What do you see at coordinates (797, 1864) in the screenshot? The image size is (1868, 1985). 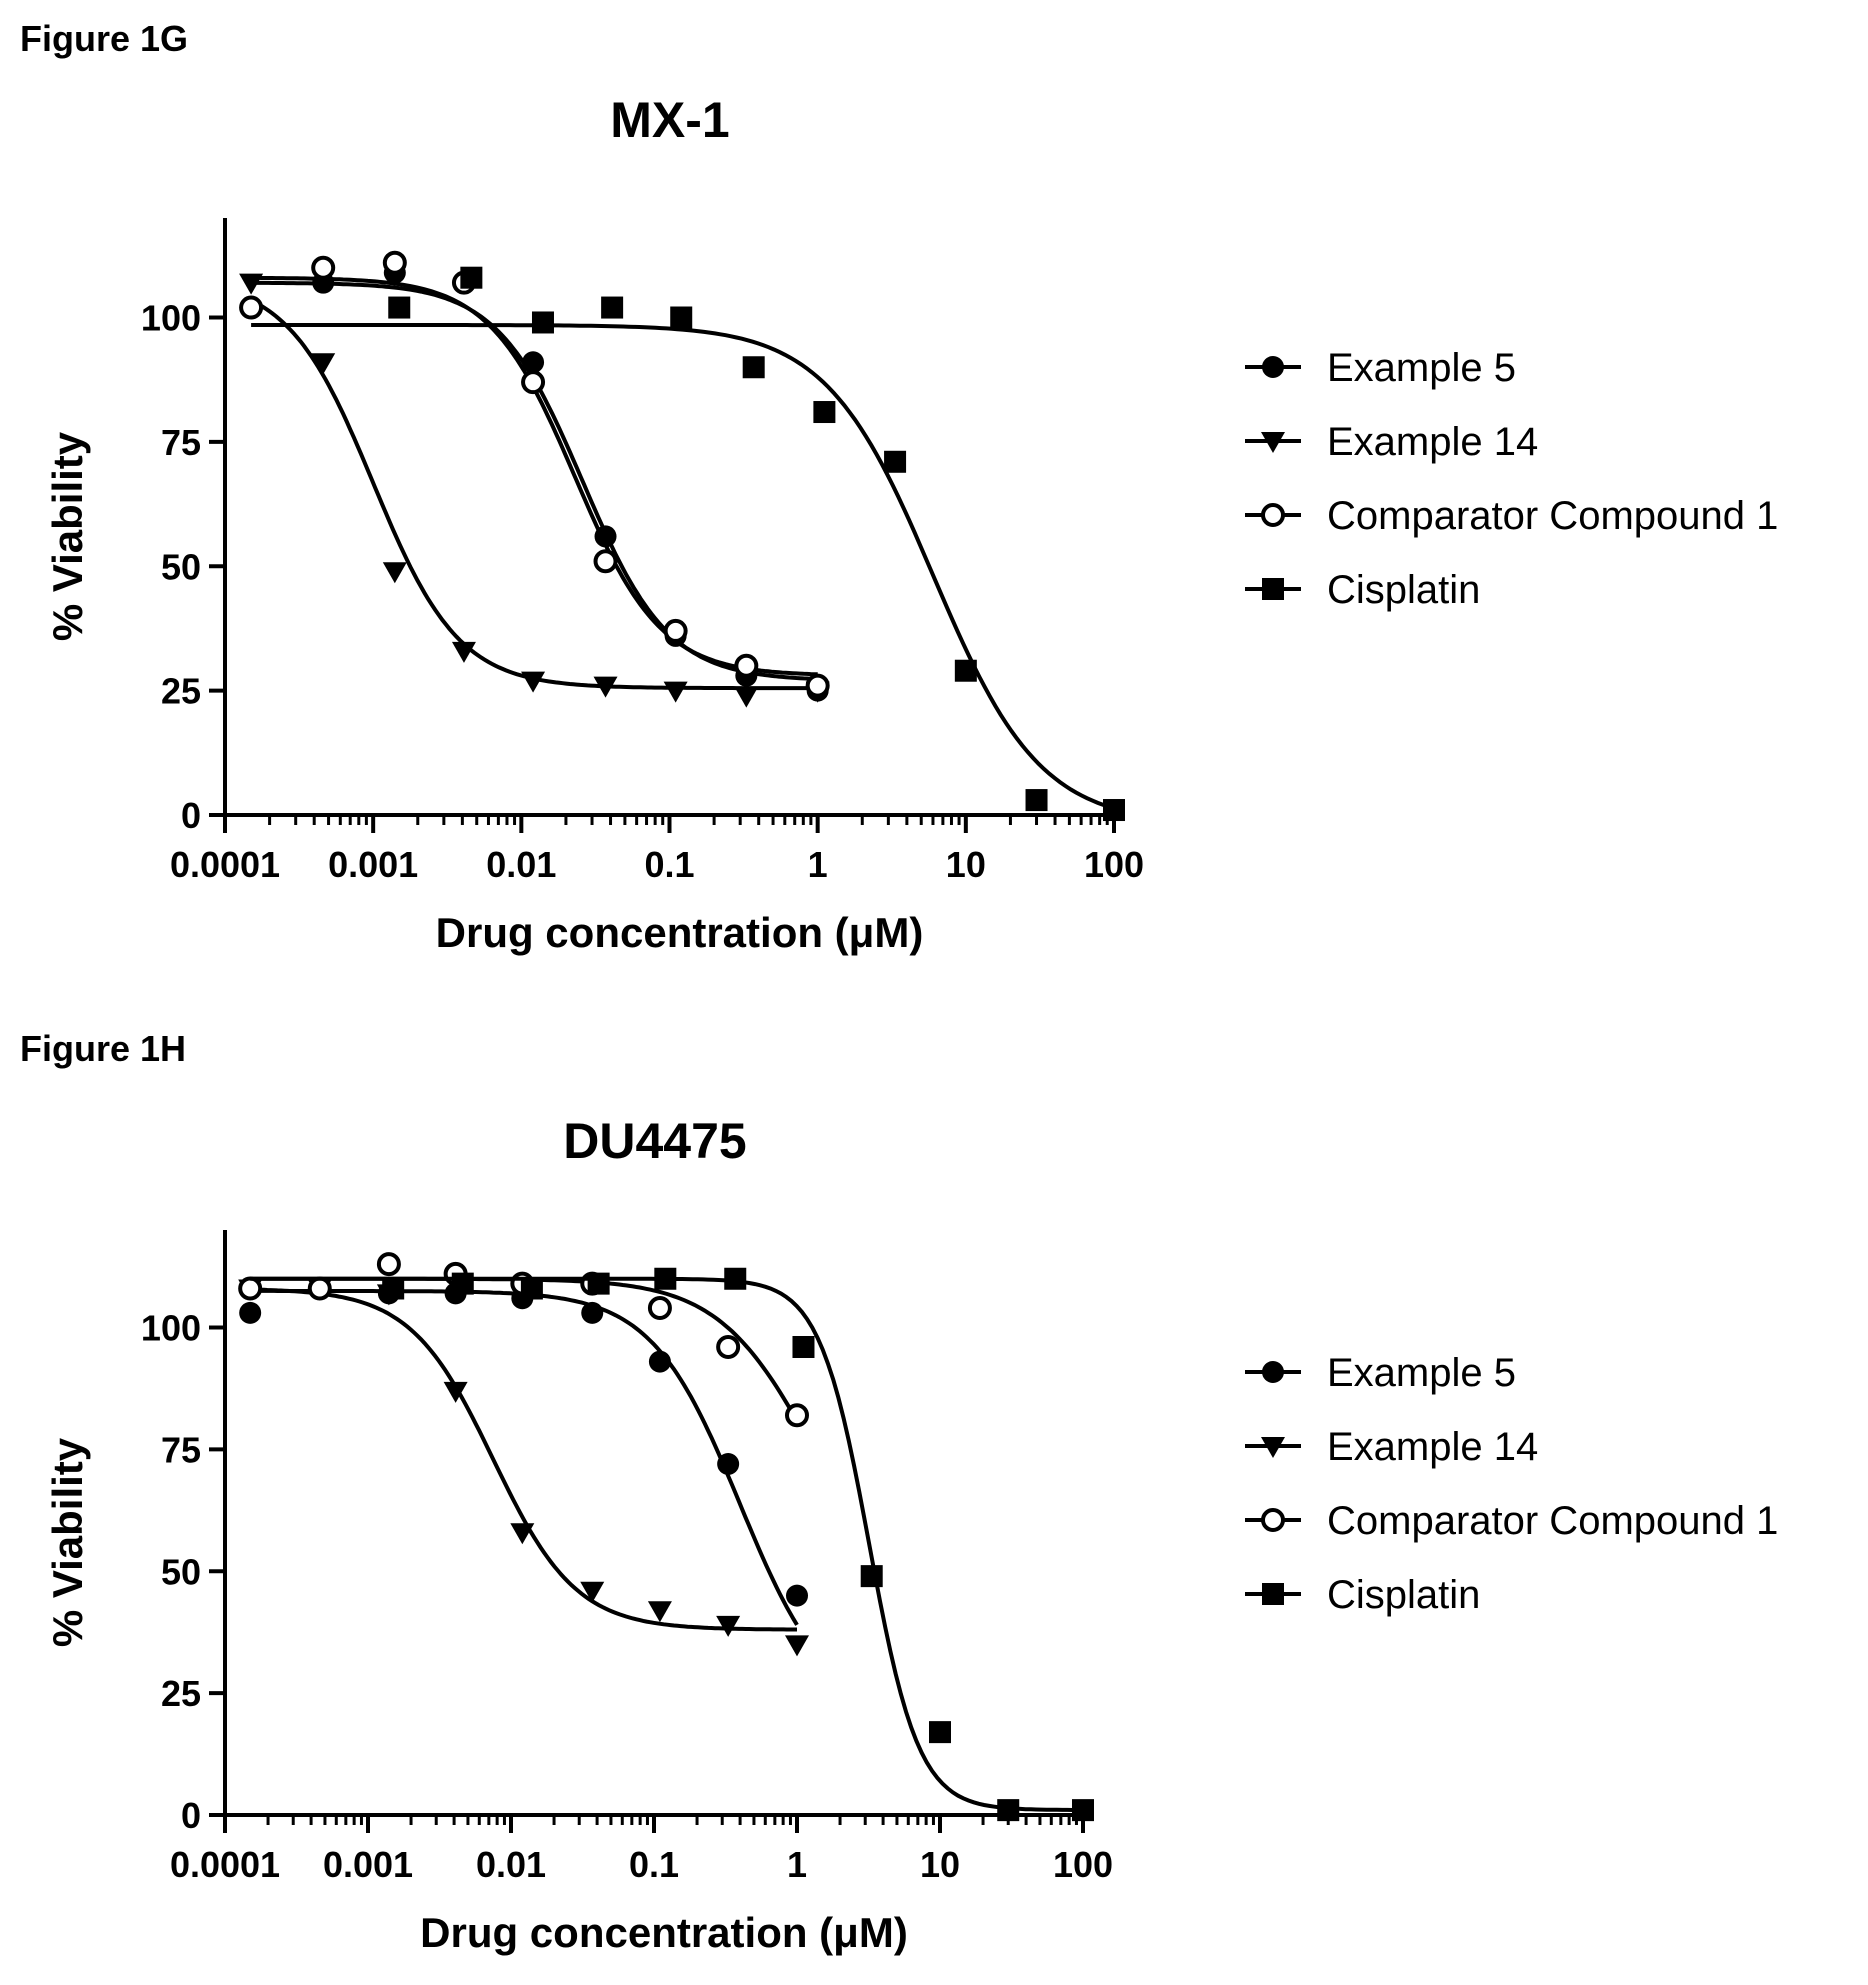 I see `x-tick-label: 1` at bounding box center [797, 1864].